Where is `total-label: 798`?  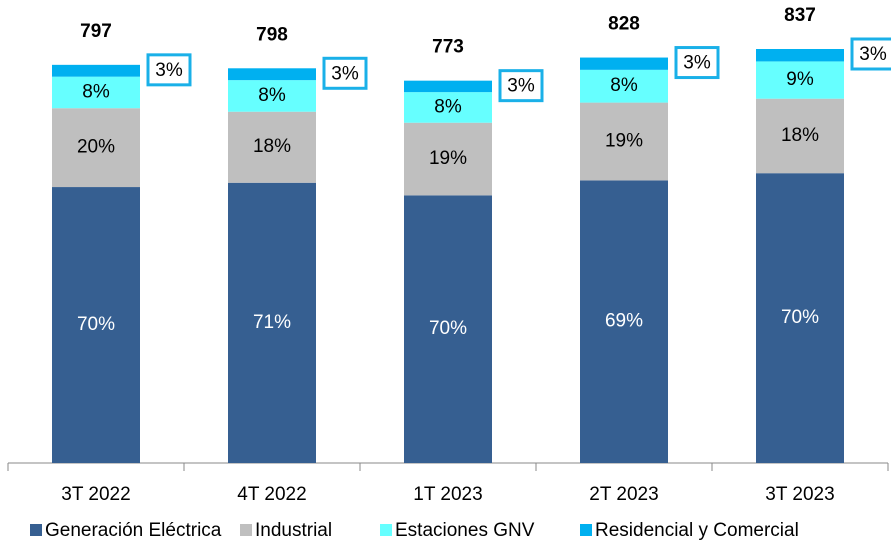
total-label: 798 is located at coordinates (272, 34).